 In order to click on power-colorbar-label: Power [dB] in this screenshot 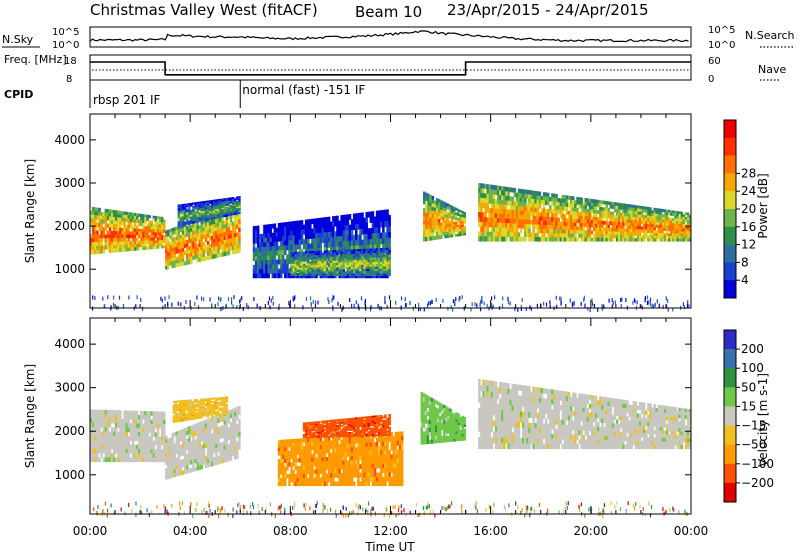, I will do `click(763, 205)`.